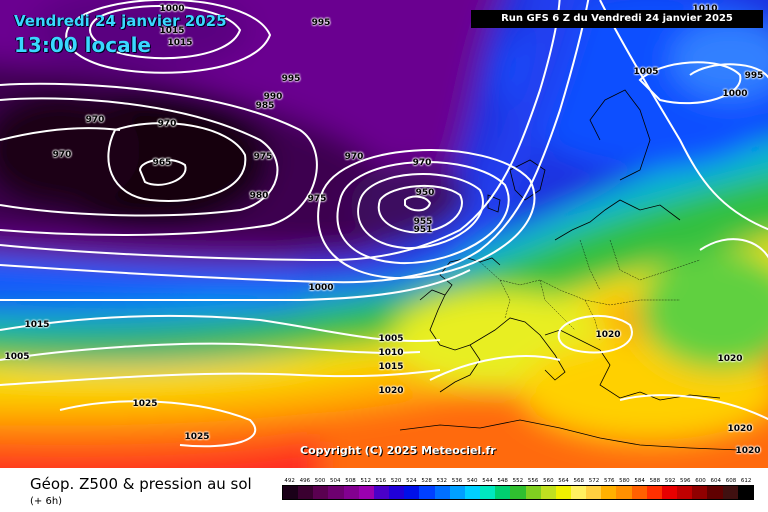 This screenshot has width=768, height=512. I want to click on scale-label: 540, so click(472, 481).